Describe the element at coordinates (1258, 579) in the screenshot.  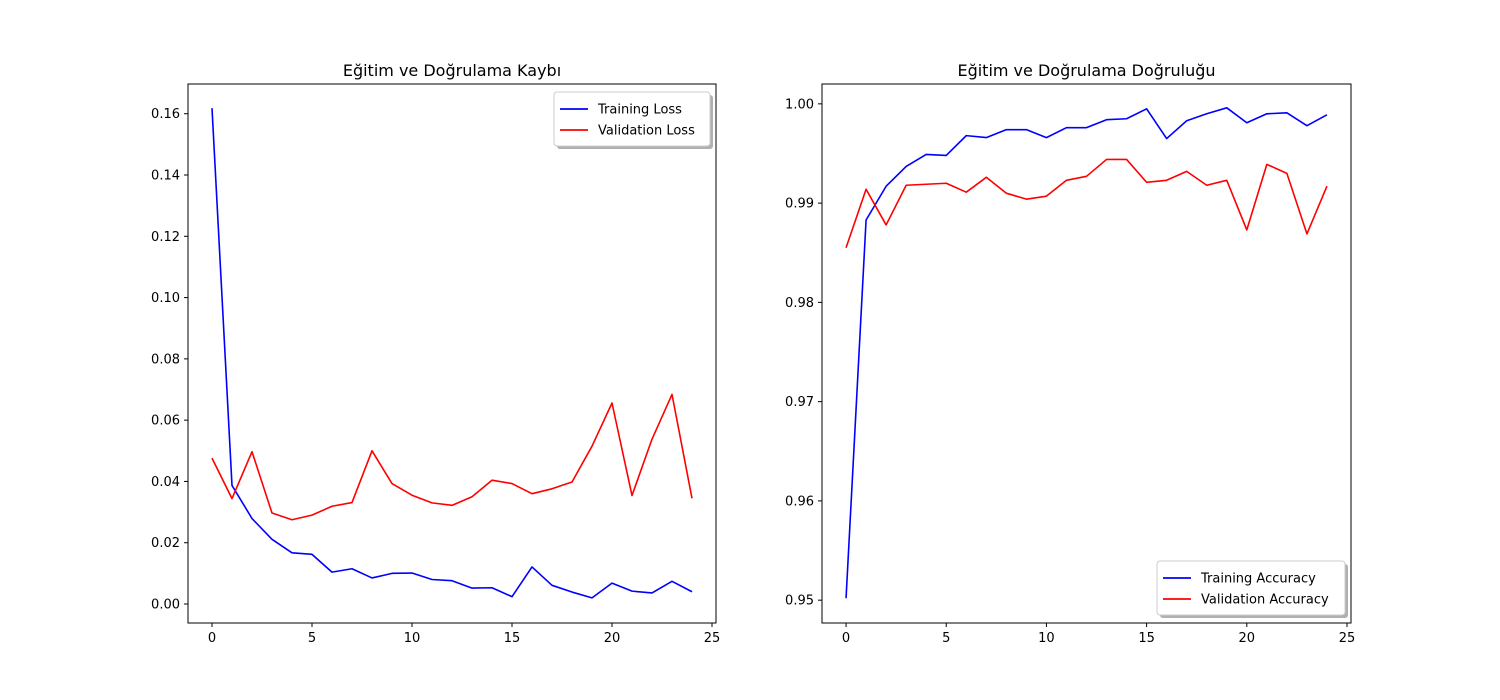
I see `legend-label-0: Training Accuracy` at that location.